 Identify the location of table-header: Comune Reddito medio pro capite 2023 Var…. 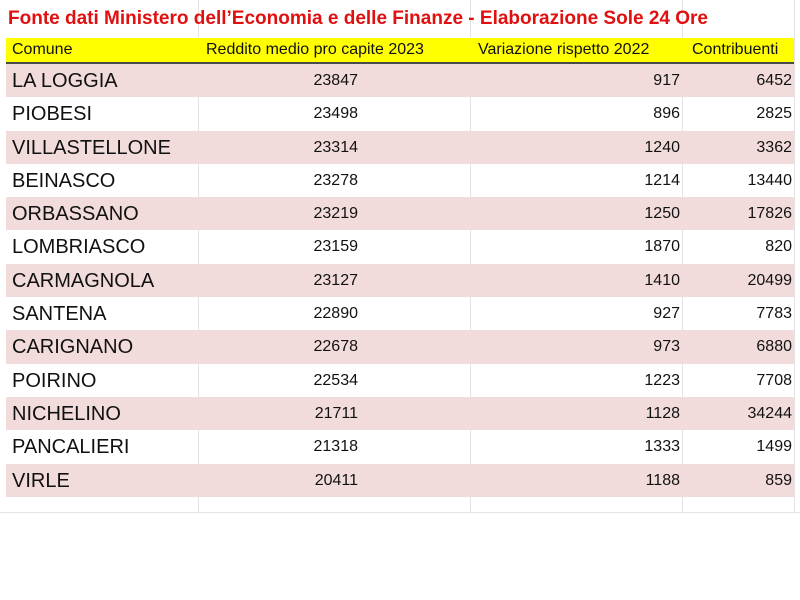
(400, 51).